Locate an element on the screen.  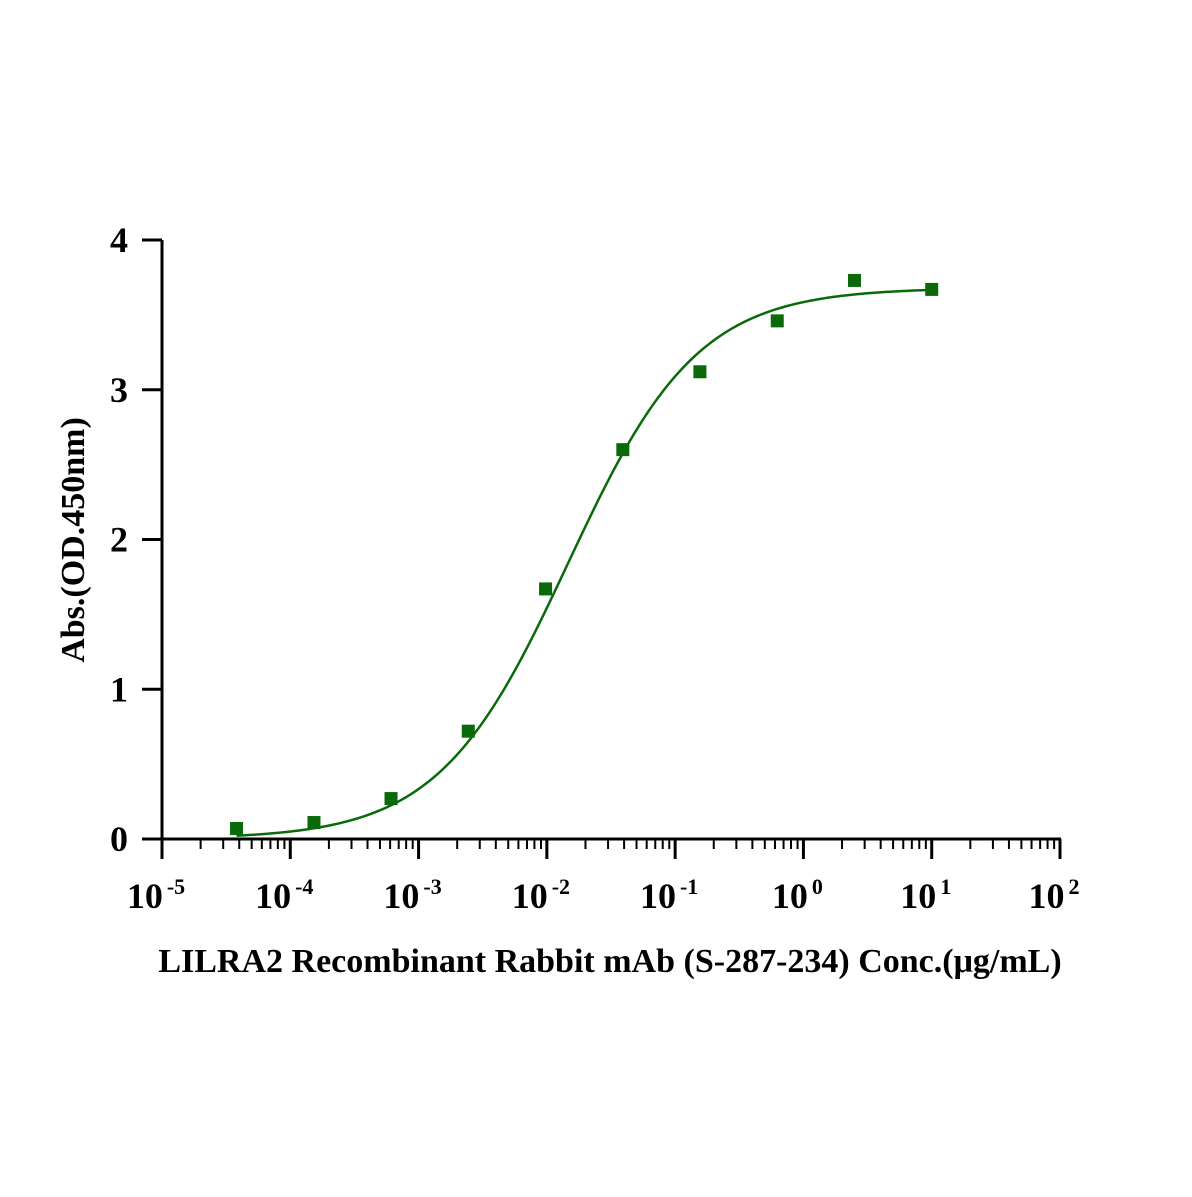
x-tick-label: 10 -3 is located at coordinates (412, 895).